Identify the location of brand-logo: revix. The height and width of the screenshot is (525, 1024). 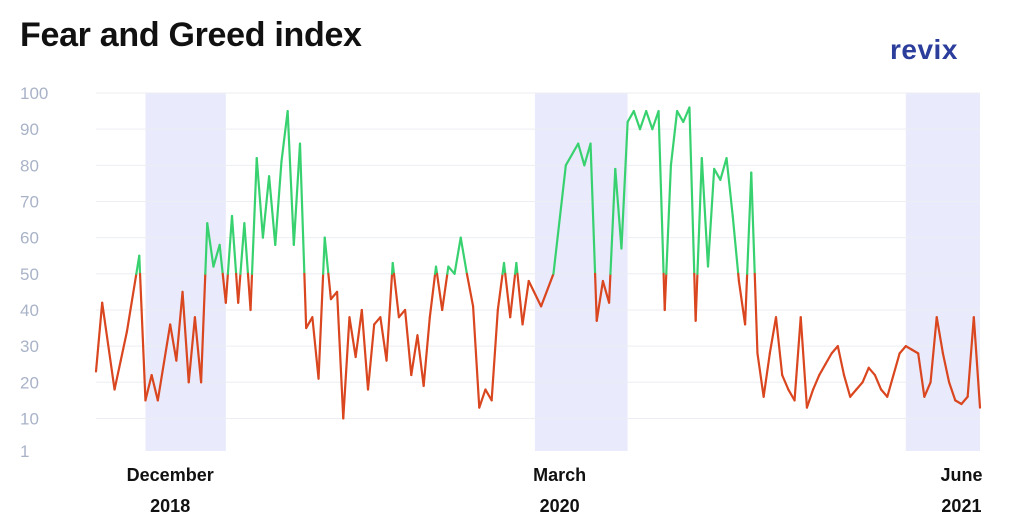
(924, 49).